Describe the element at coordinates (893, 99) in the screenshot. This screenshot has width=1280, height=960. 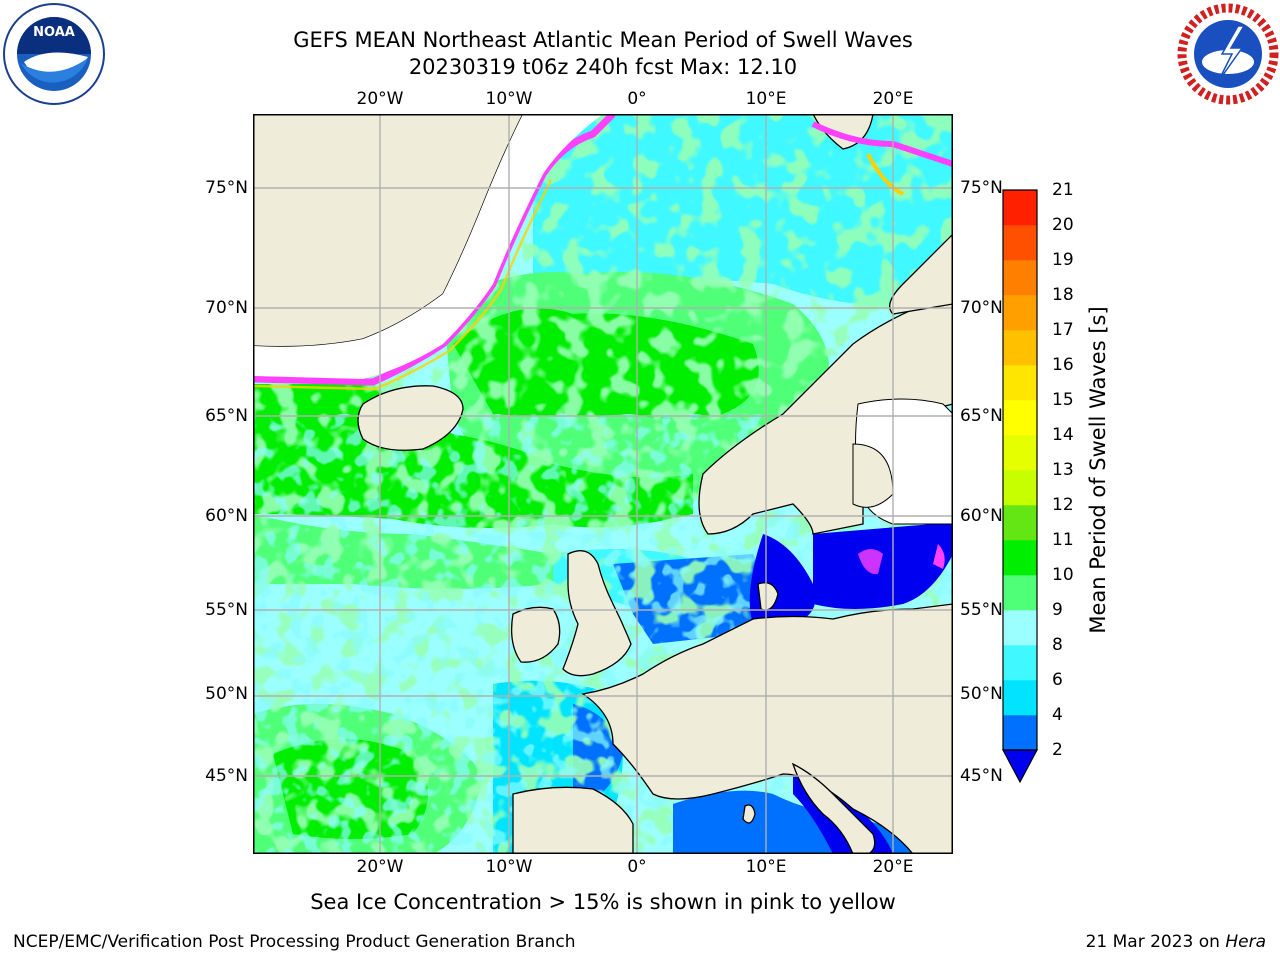
I see `lon-label-top: 20°E` at that location.